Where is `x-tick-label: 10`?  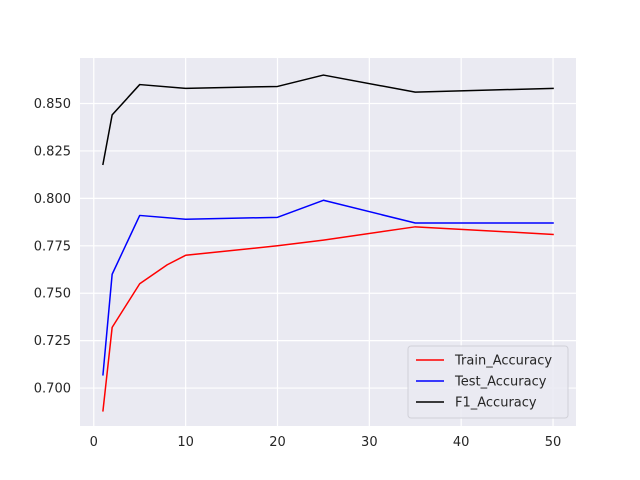 x-tick-label: 10 is located at coordinates (185, 442).